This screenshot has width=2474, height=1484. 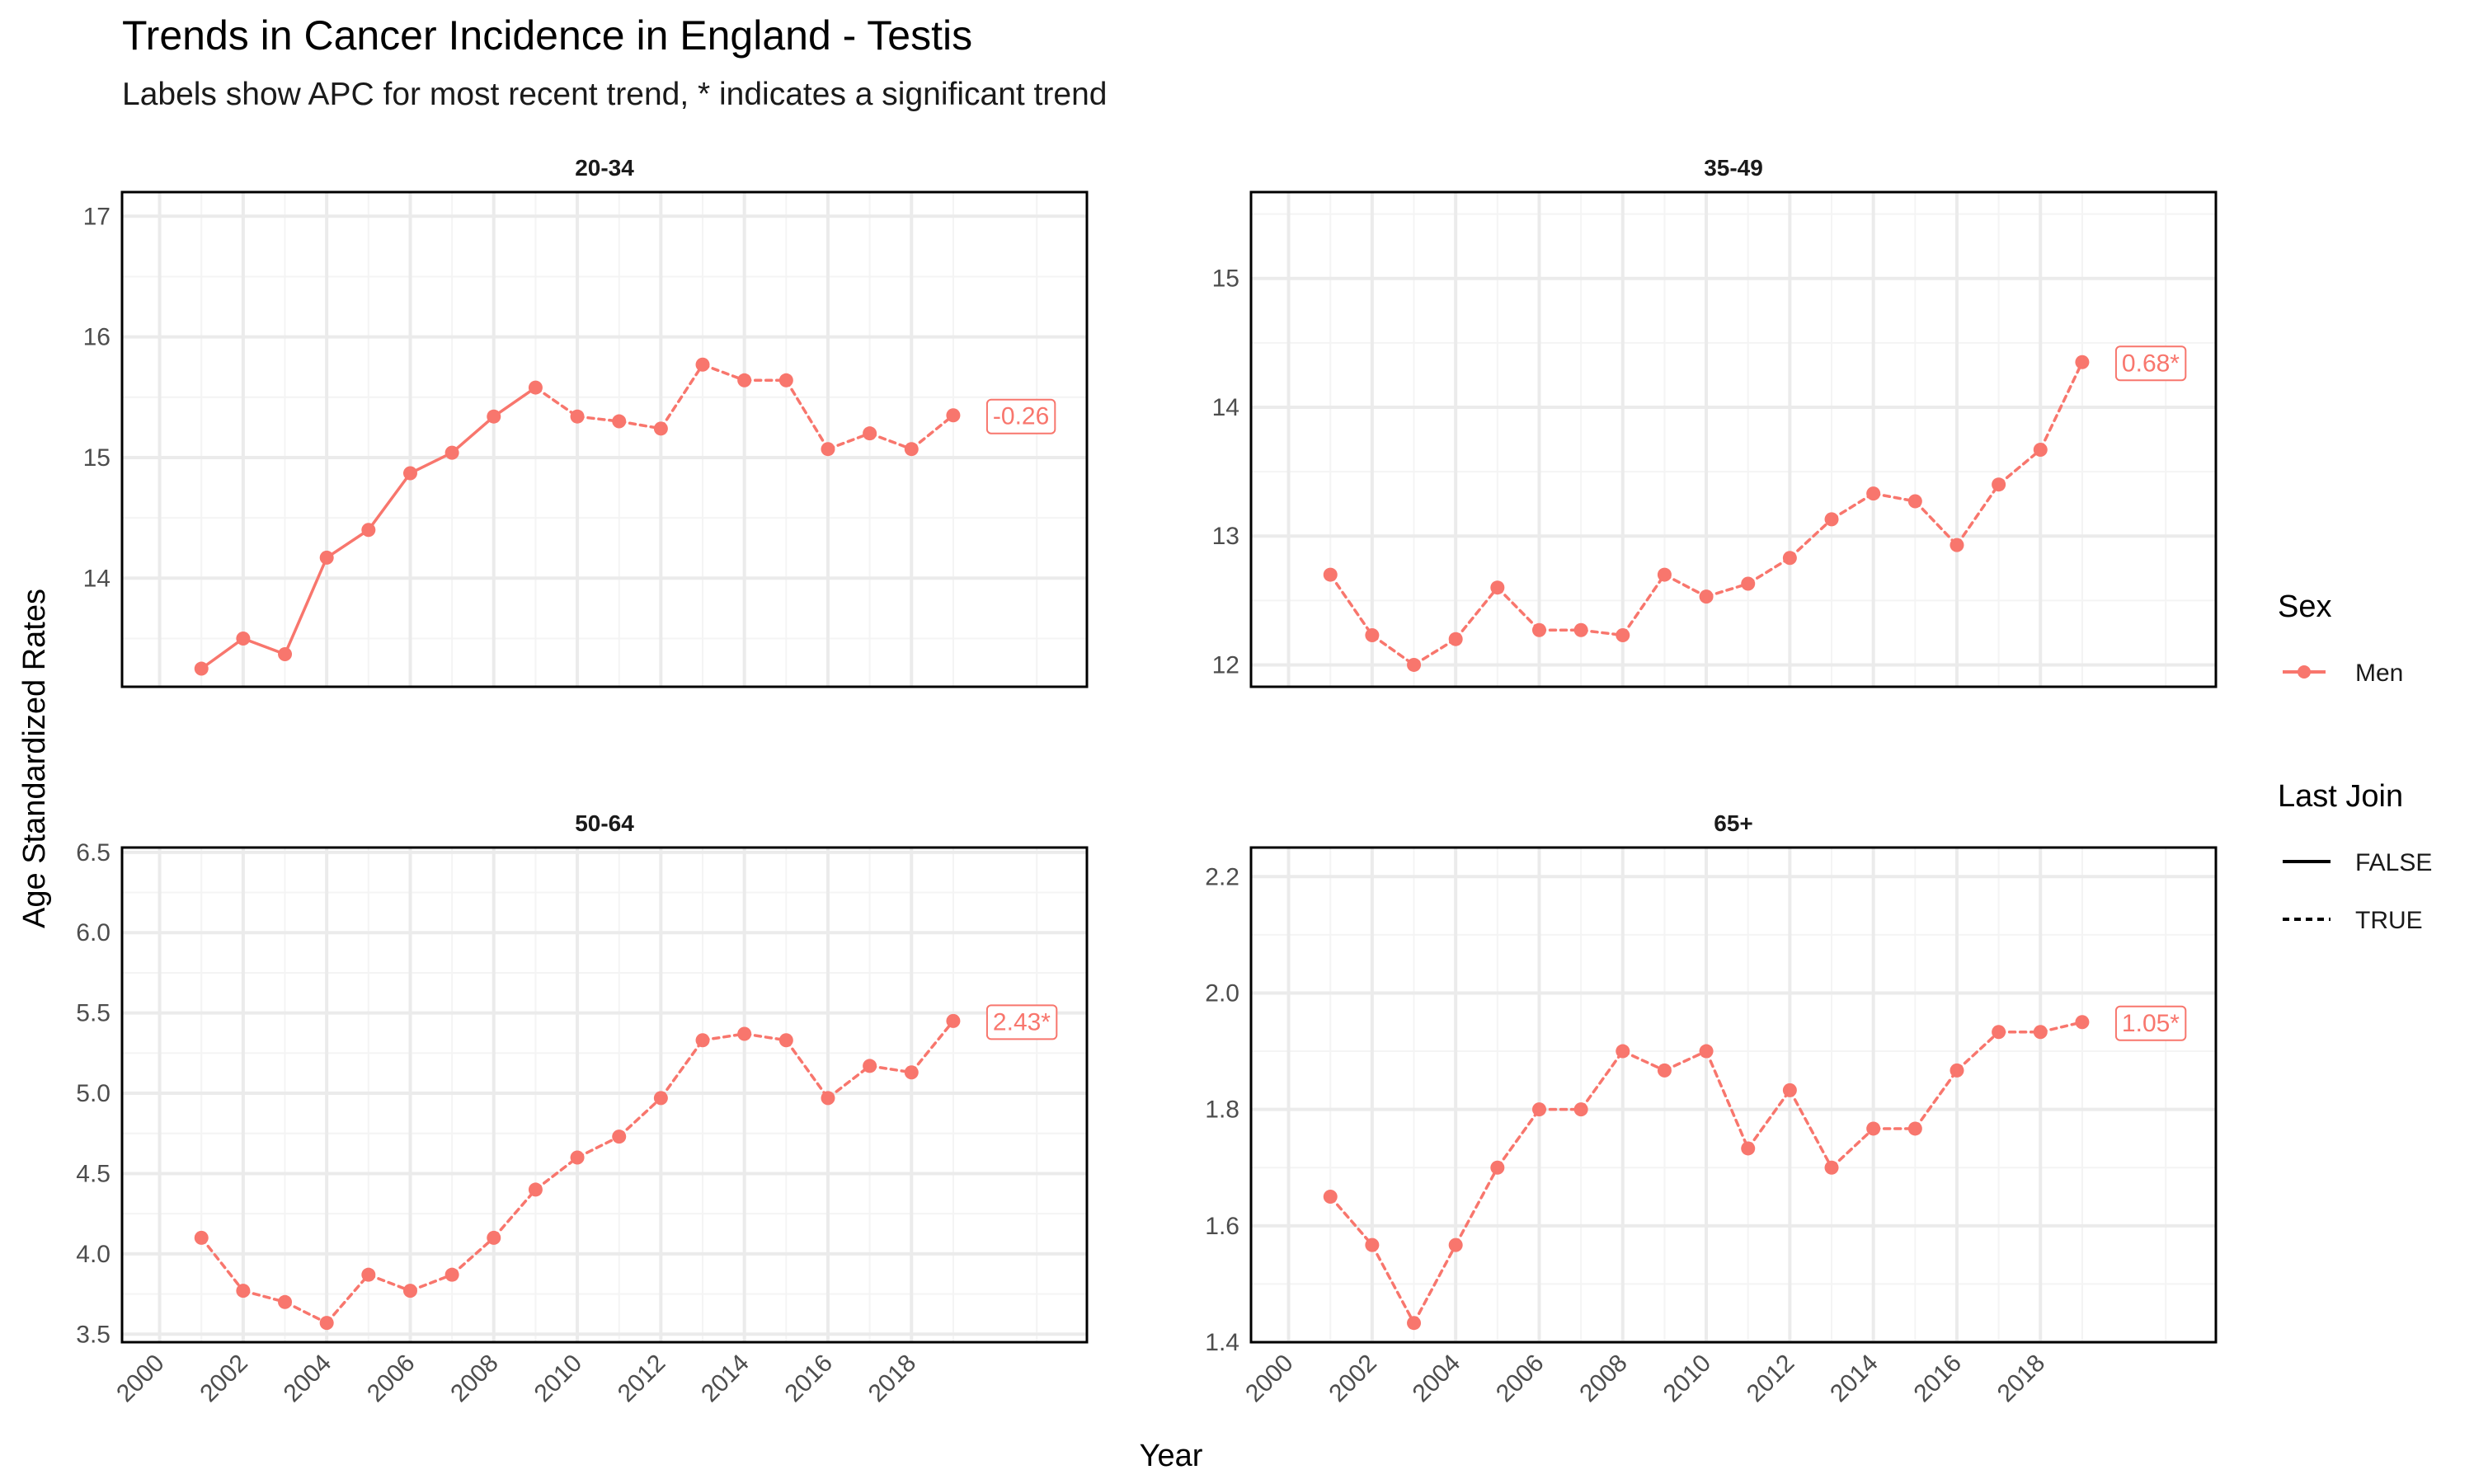 I want to click on apc-label: 2.43*, so click(x=1022, y=1022).